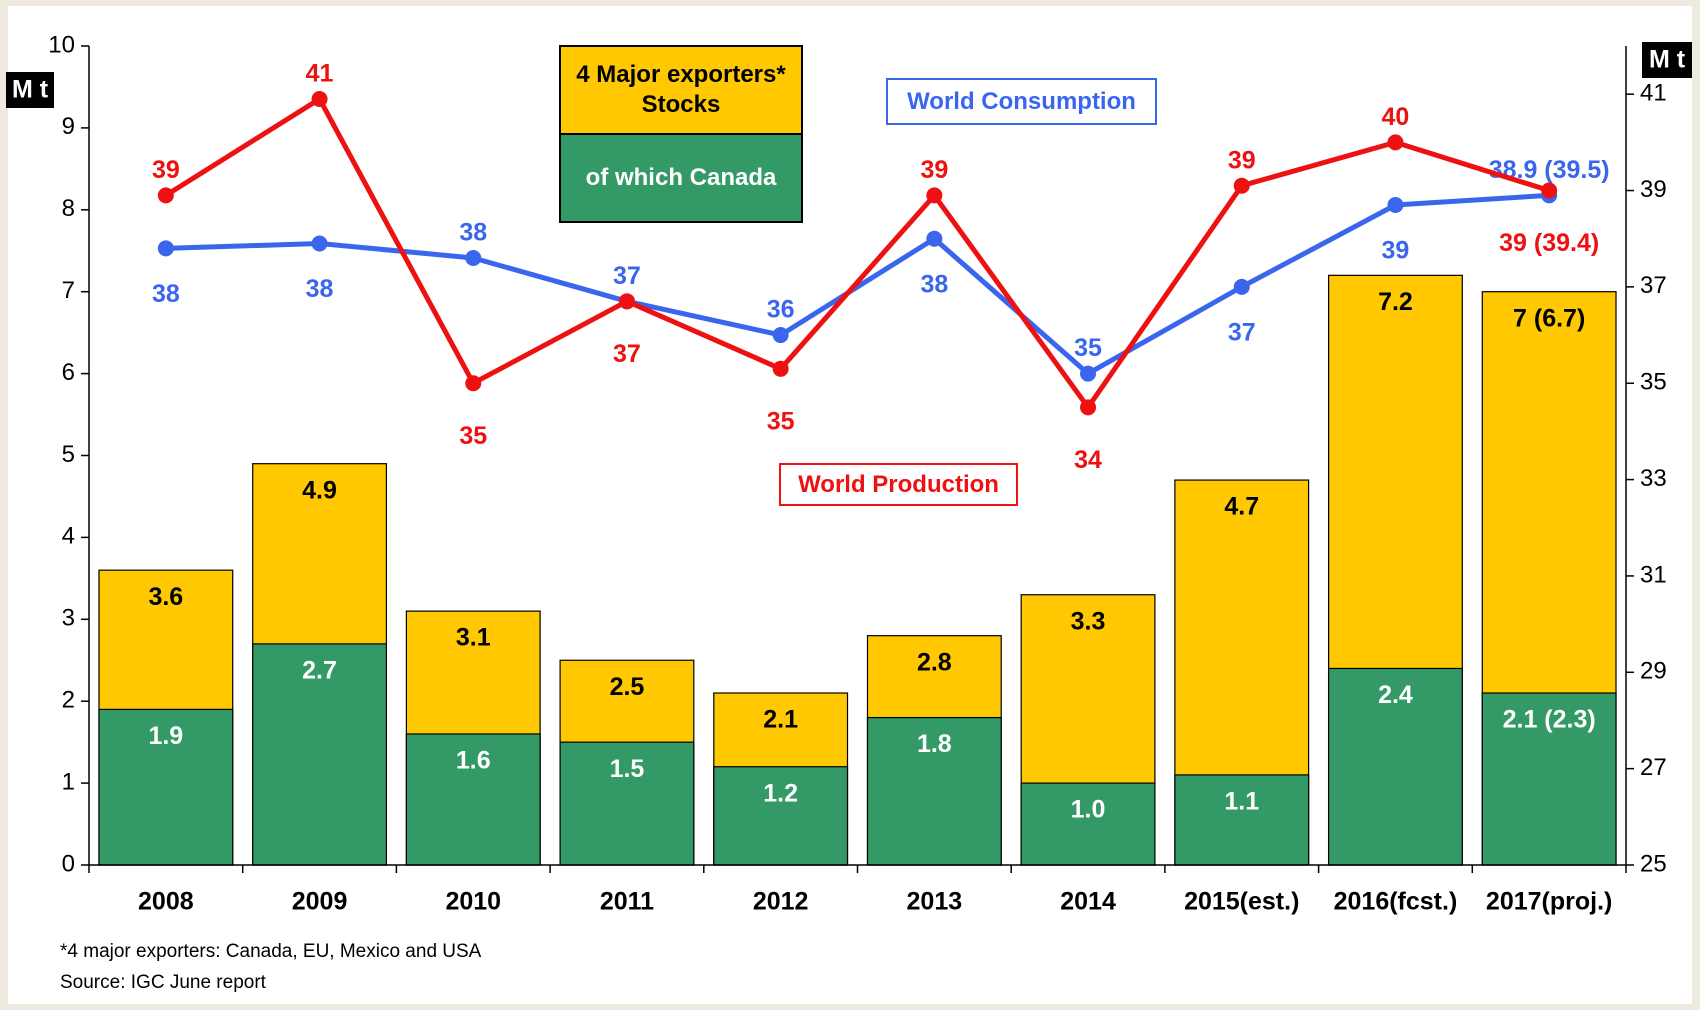 The width and height of the screenshot is (1700, 1010). I want to click on line, so click(857, 284).